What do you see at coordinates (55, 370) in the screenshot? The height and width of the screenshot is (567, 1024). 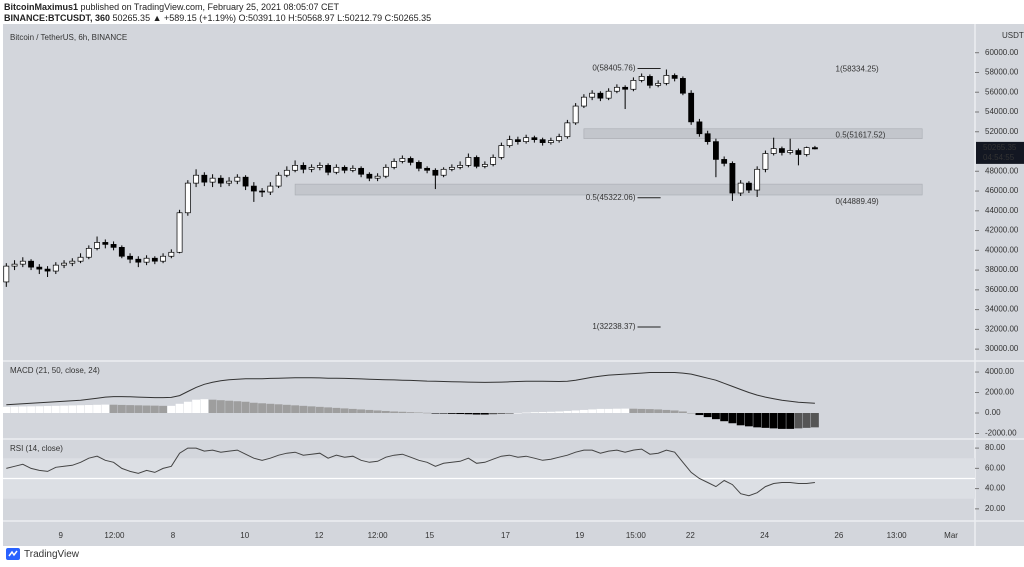 I see `pane-title: MACD (21, 50, close, 24)` at bounding box center [55, 370].